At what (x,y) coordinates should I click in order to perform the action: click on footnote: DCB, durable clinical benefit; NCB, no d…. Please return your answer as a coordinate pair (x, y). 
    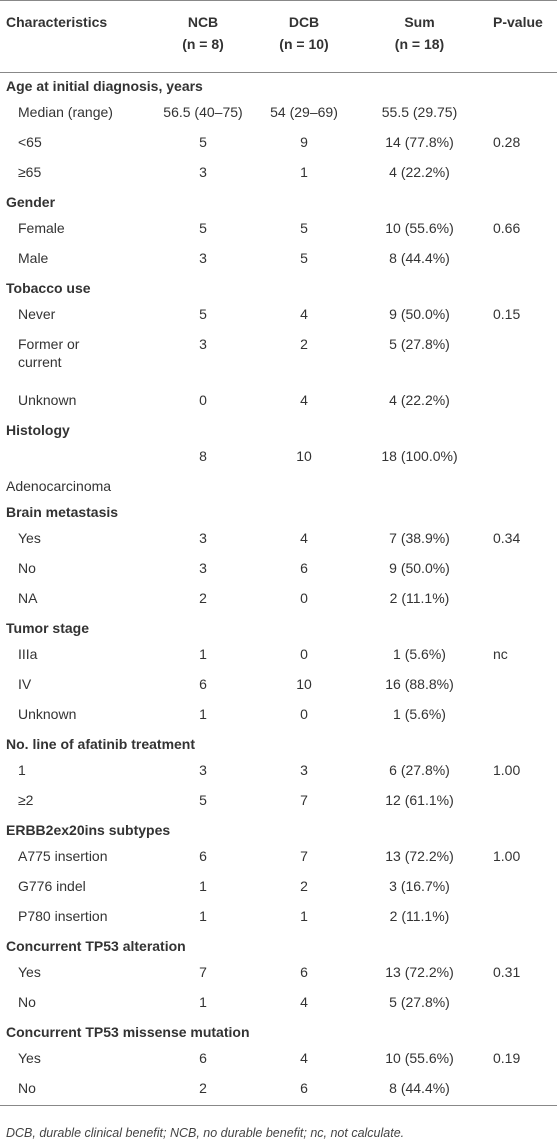
    Looking at the image, I should click on (205, 1133).